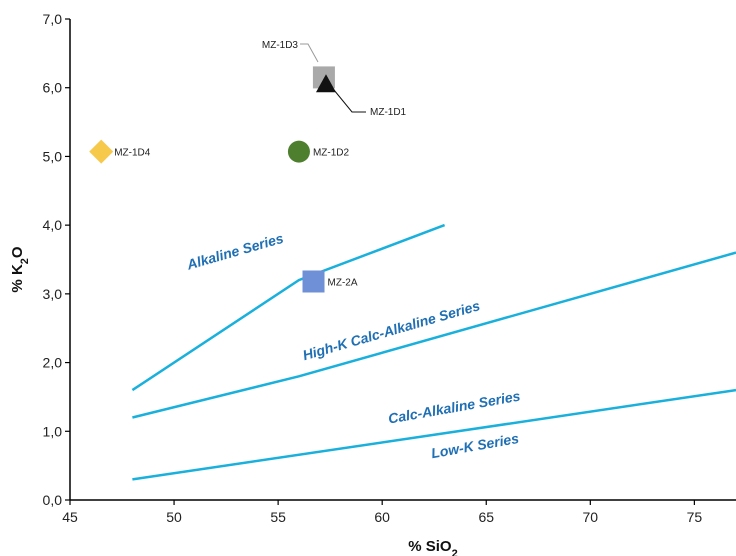 The height and width of the screenshot is (556, 736). Describe the element at coordinates (288, 307) in the screenshot. I see `alkaline-boundary` at that location.